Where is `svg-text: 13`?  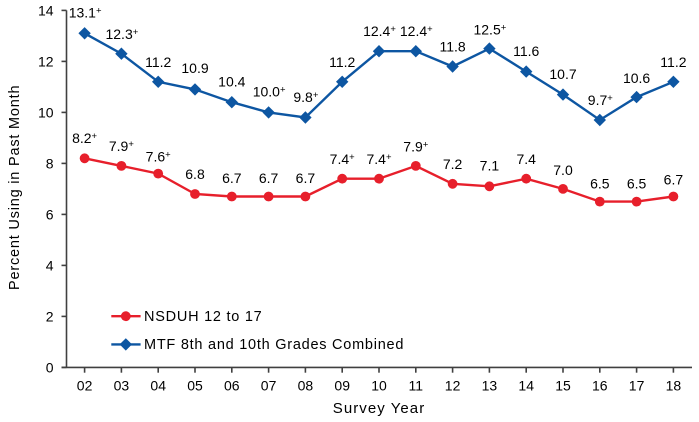
svg-text: 13 is located at coordinates (490, 386).